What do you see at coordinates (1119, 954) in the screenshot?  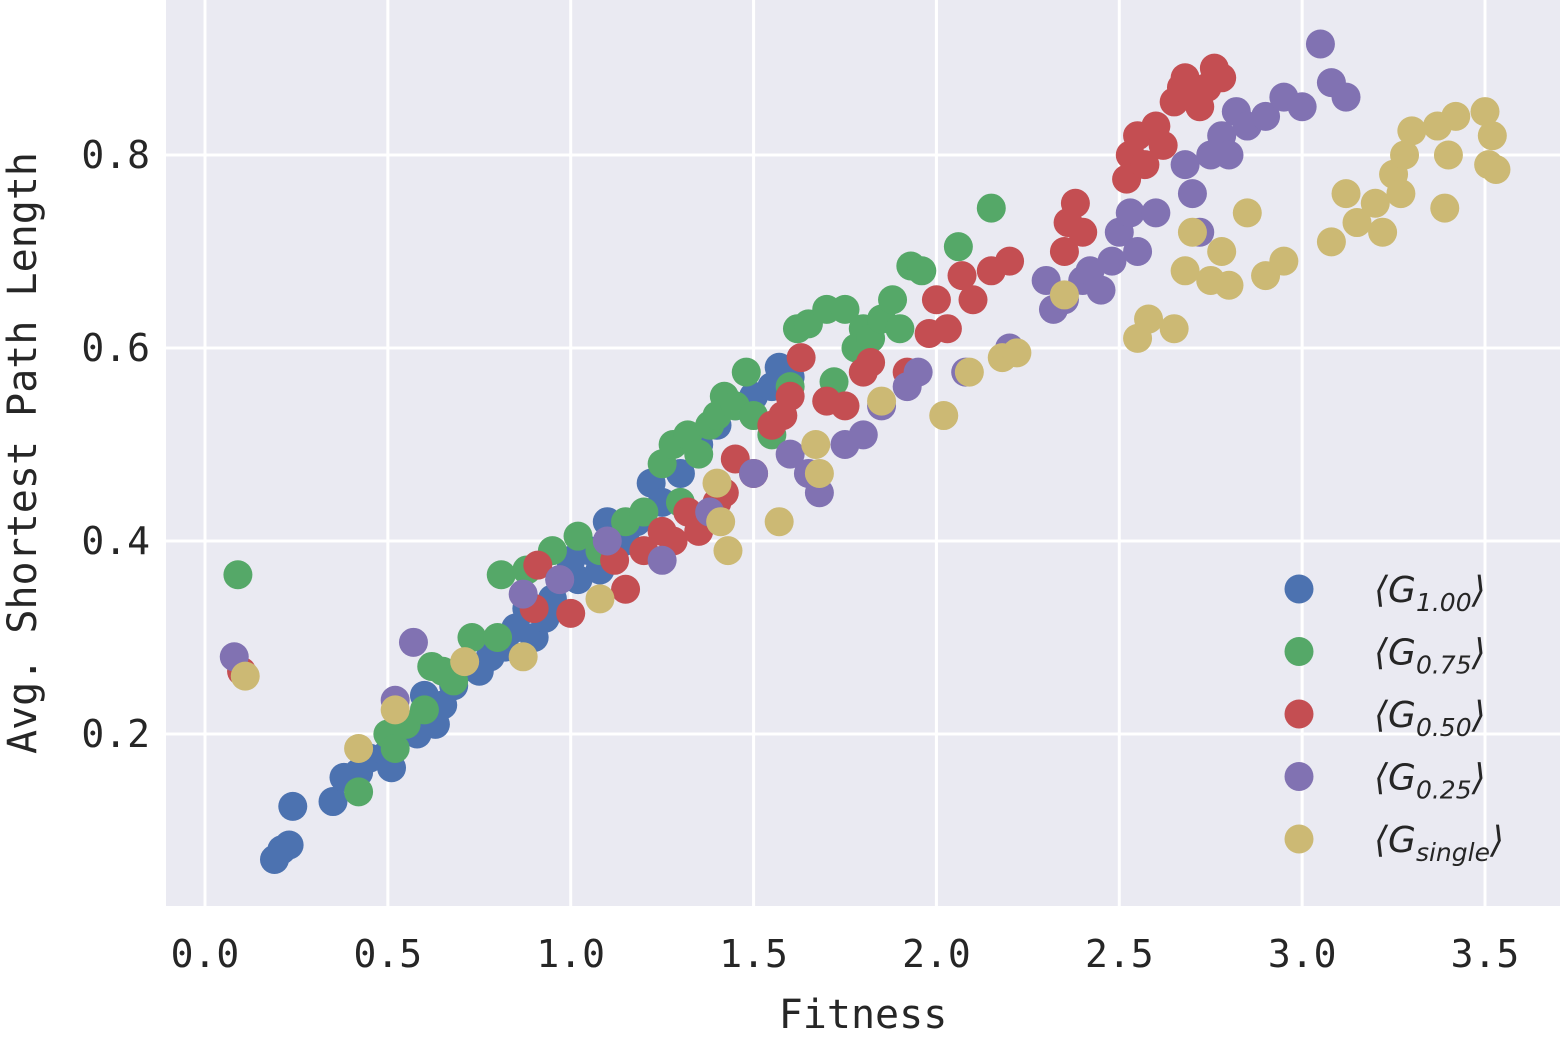 I see `x-tick-label: 2.5` at bounding box center [1119, 954].